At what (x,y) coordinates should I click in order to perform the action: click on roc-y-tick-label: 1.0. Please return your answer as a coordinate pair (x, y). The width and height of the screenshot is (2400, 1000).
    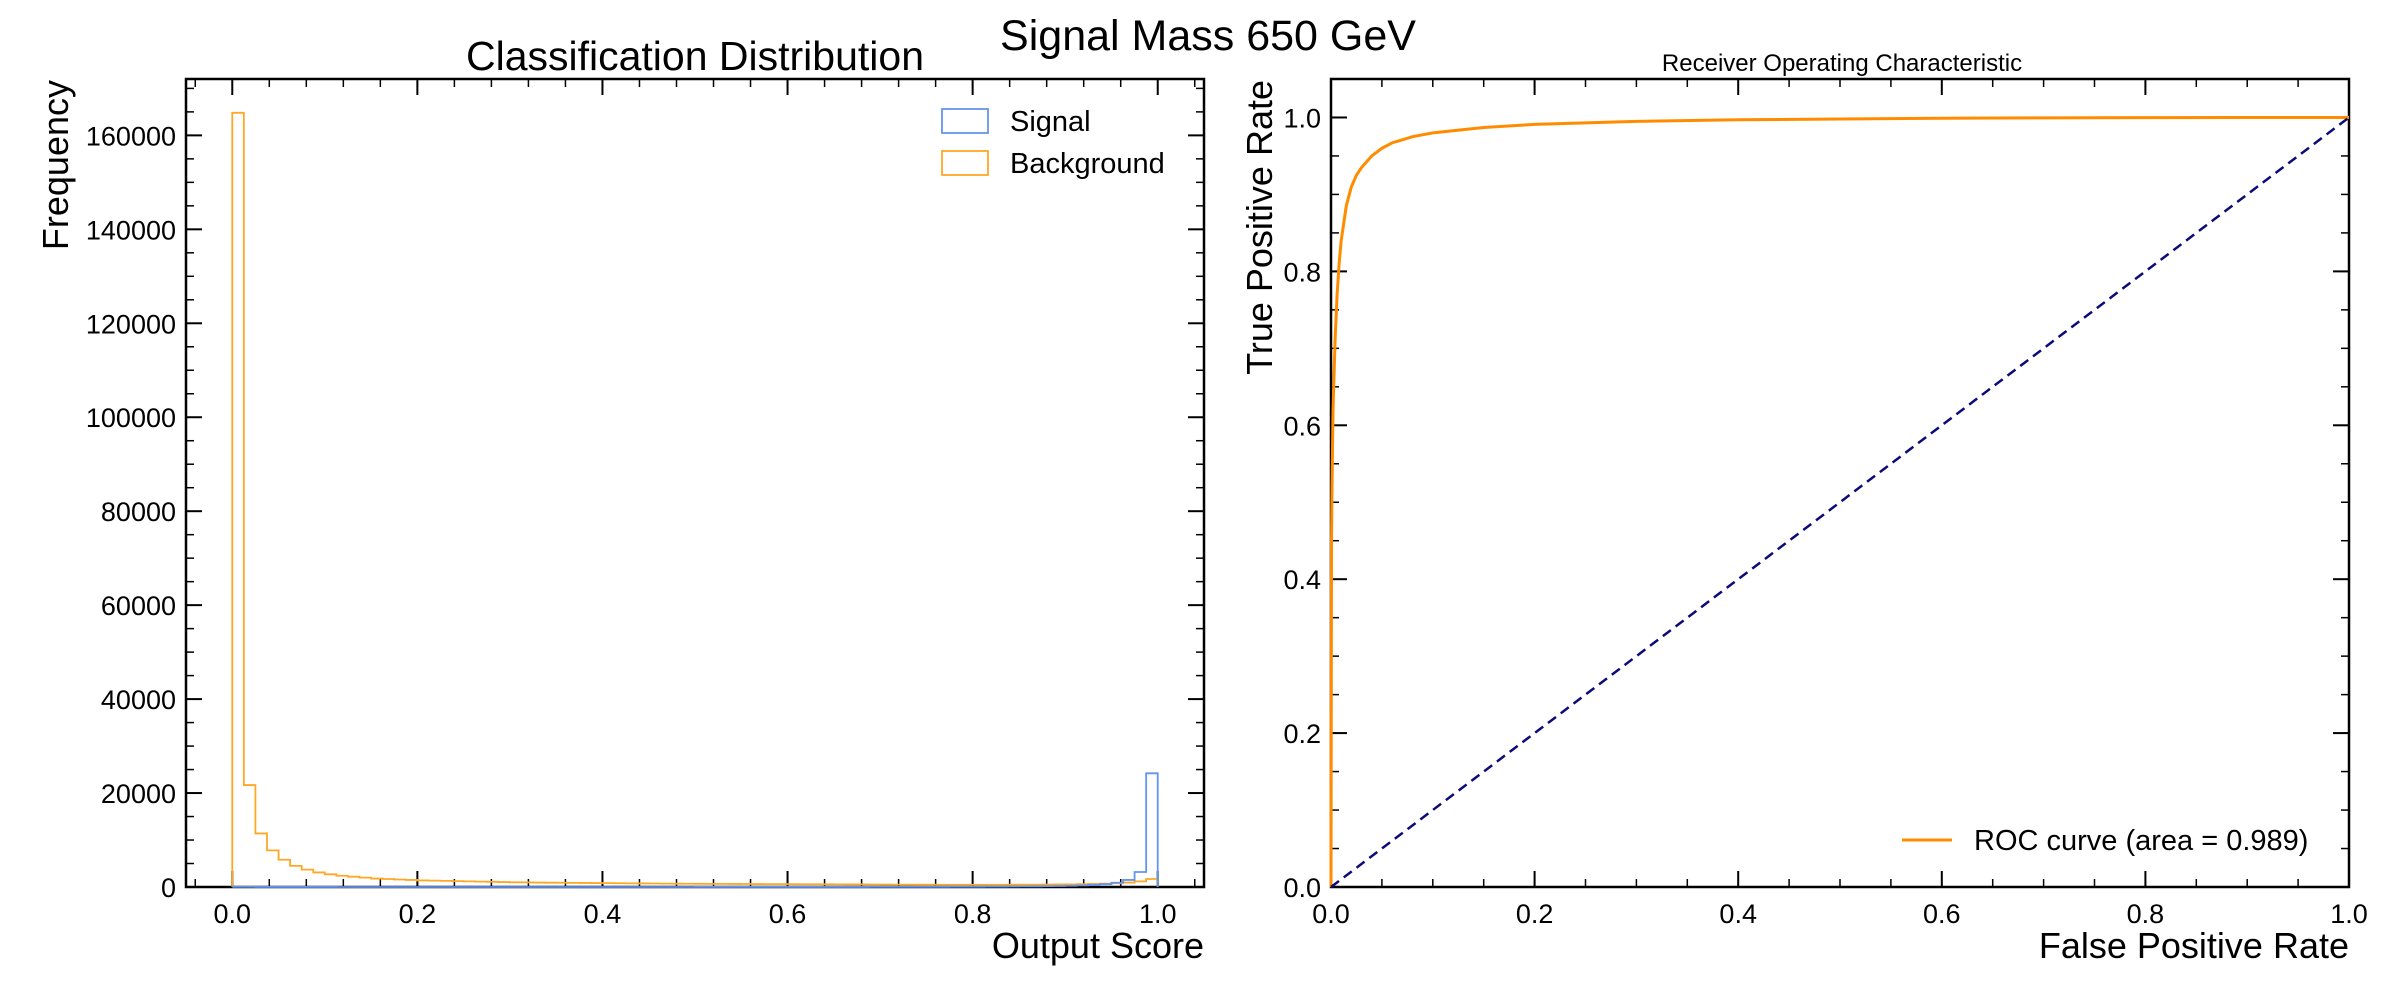
    Looking at the image, I should click on (1302, 118).